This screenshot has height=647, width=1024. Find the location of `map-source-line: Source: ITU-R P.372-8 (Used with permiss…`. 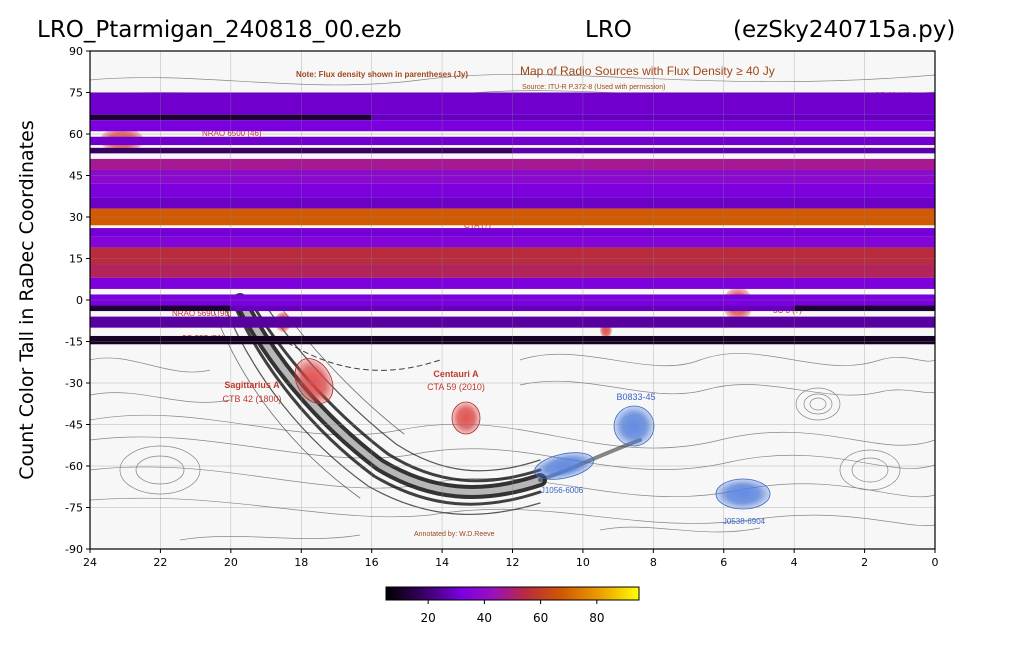

map-source-line: Source: ITU-R P.372-8 (Used with permiss… is located at coordinates (593, 87).